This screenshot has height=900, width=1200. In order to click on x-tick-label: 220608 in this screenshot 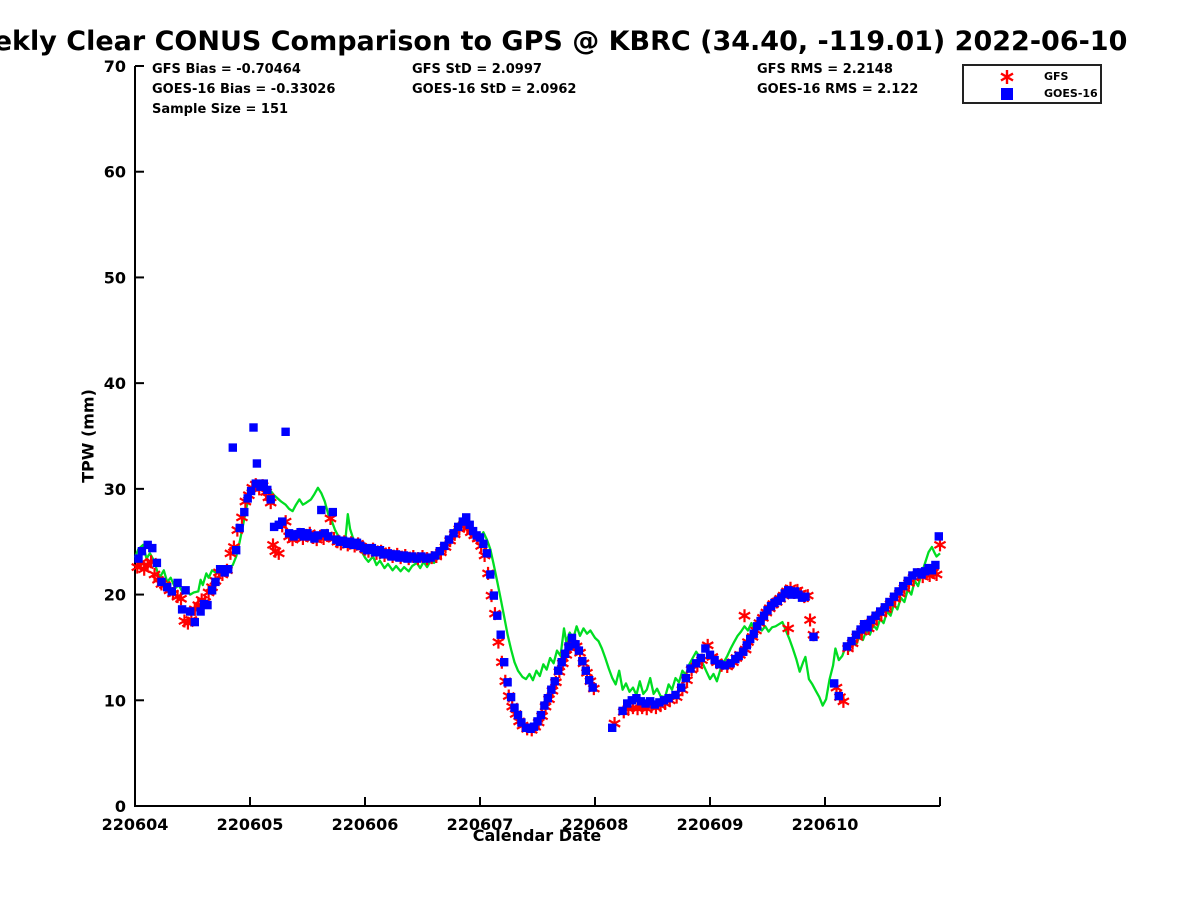, I will do `click(595, 824)`.